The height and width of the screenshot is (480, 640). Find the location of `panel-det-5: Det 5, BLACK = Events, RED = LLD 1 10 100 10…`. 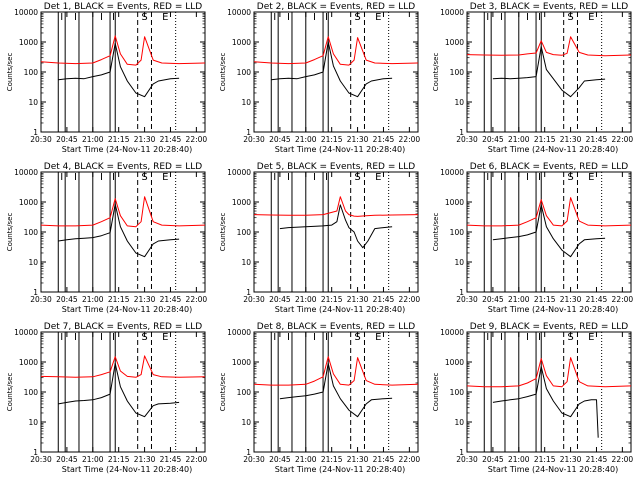

panel-det-5: Det 5, BLACK = Events, RED = LLD 1 10 100 10… is located at coordinates (319, 238).